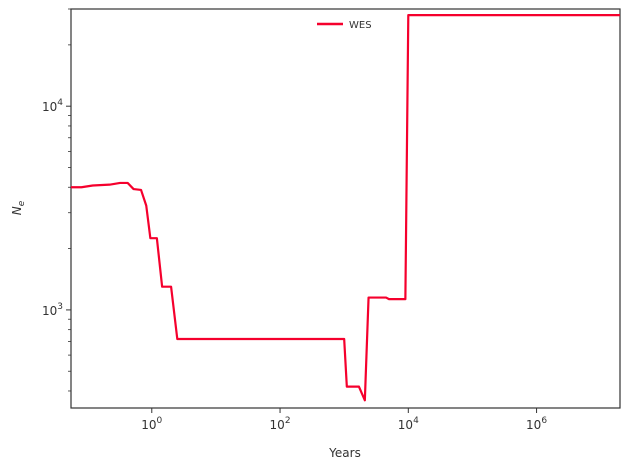 The image size is (630, 470). Describe the element at coordinates (52, 106) in the screenshot. I see `y-tick-label-1: 10⁴` at that location.